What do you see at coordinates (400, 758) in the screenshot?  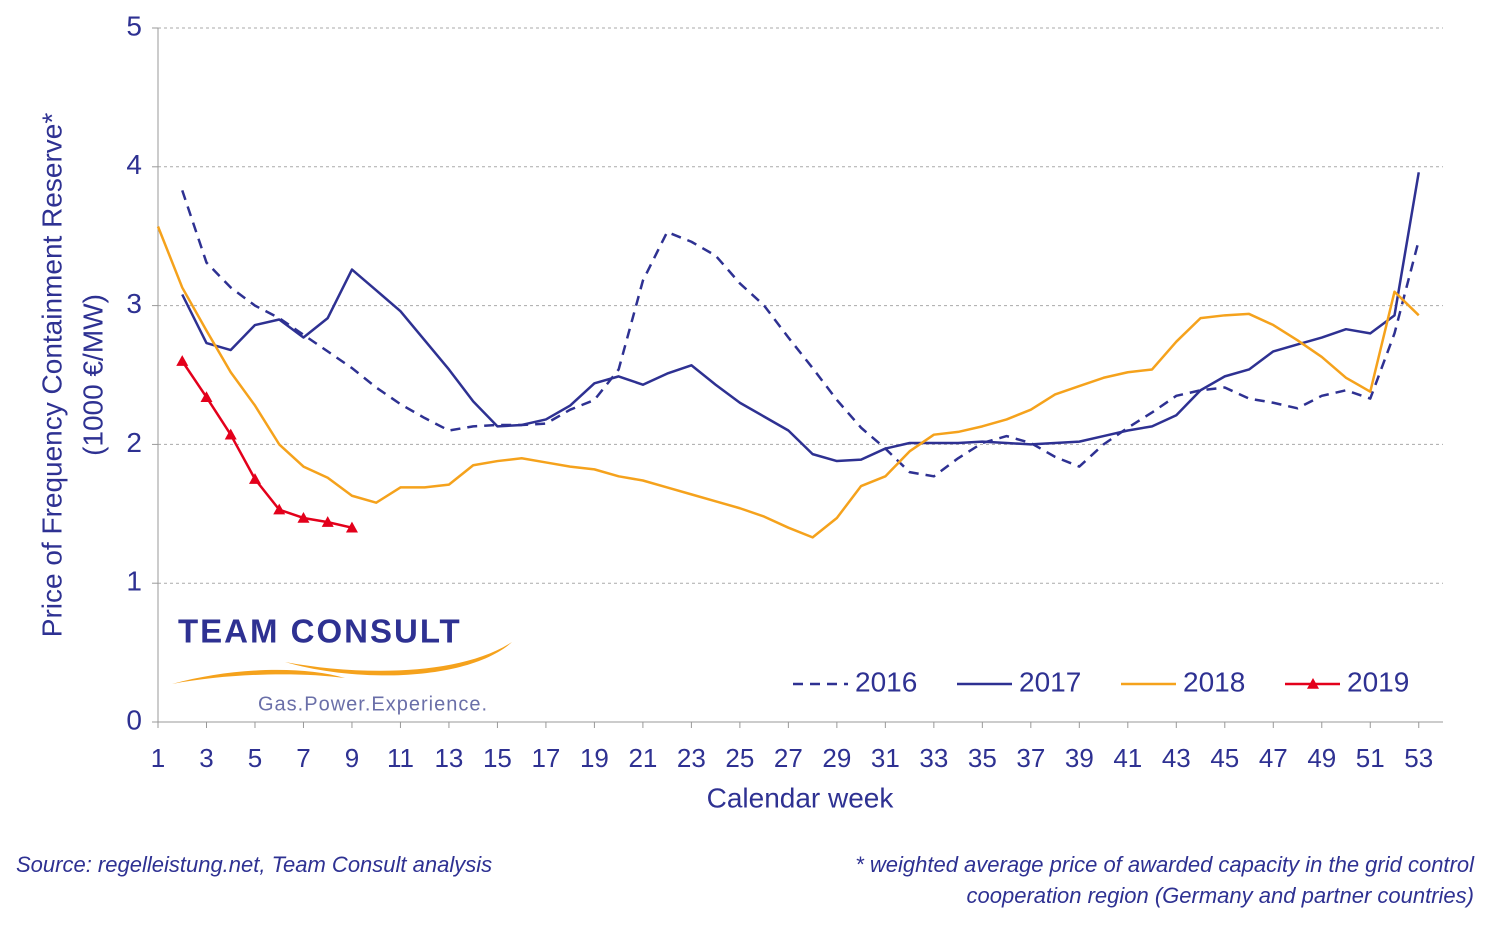 I see `x-tick-label: 11` at bounding box center [400, 758].